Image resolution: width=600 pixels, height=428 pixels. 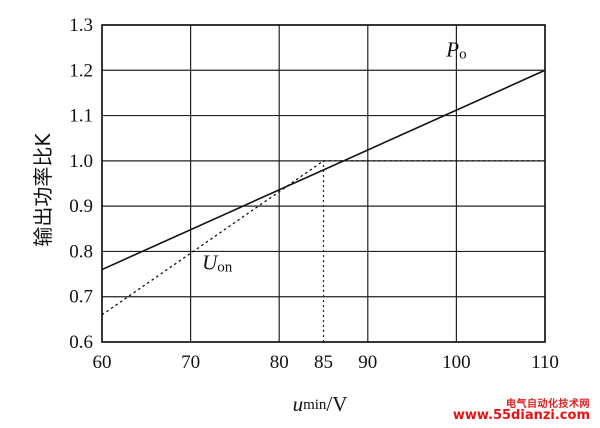 I want to click on y-tick-label: 0.8, so click(x=81, y=251).